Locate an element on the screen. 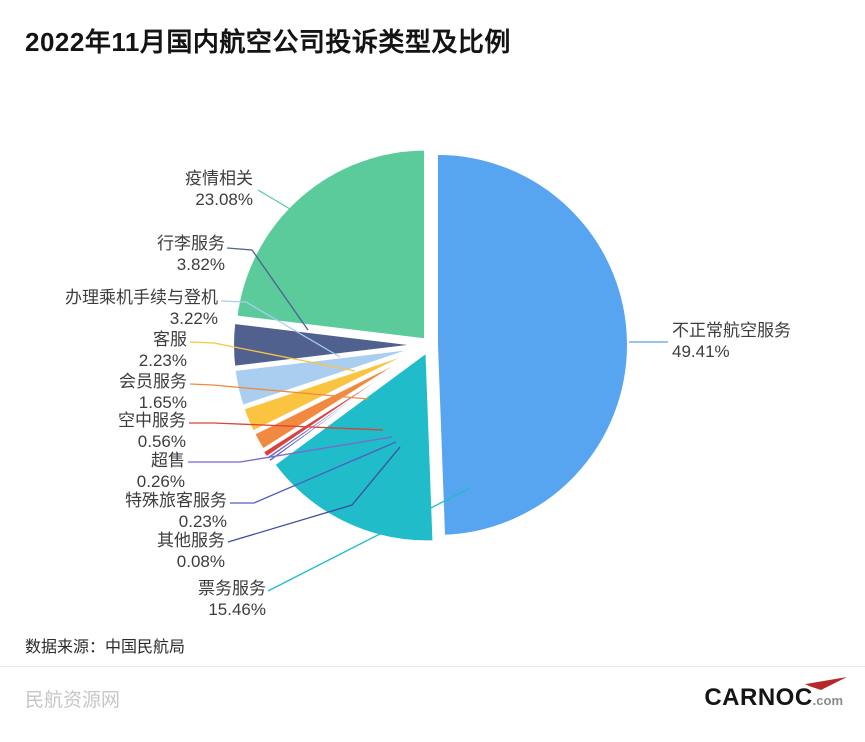  page-title: 2022年11月国内航空公司投诉类型及比例 is located at coordinates (268, 42).